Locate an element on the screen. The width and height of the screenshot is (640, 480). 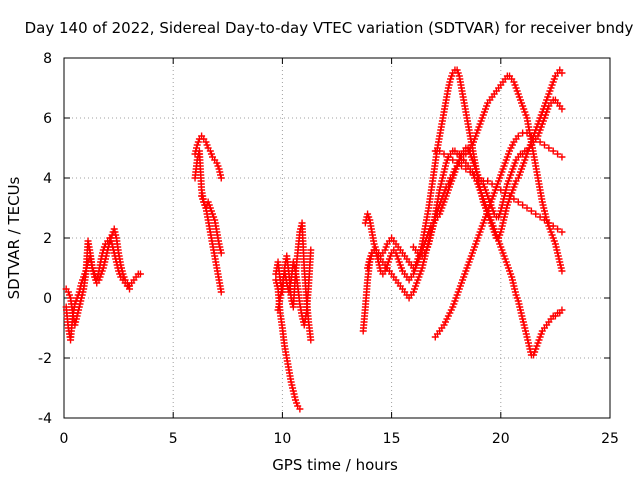
x-tick-label: 10 is located at coordinates (282, 439).